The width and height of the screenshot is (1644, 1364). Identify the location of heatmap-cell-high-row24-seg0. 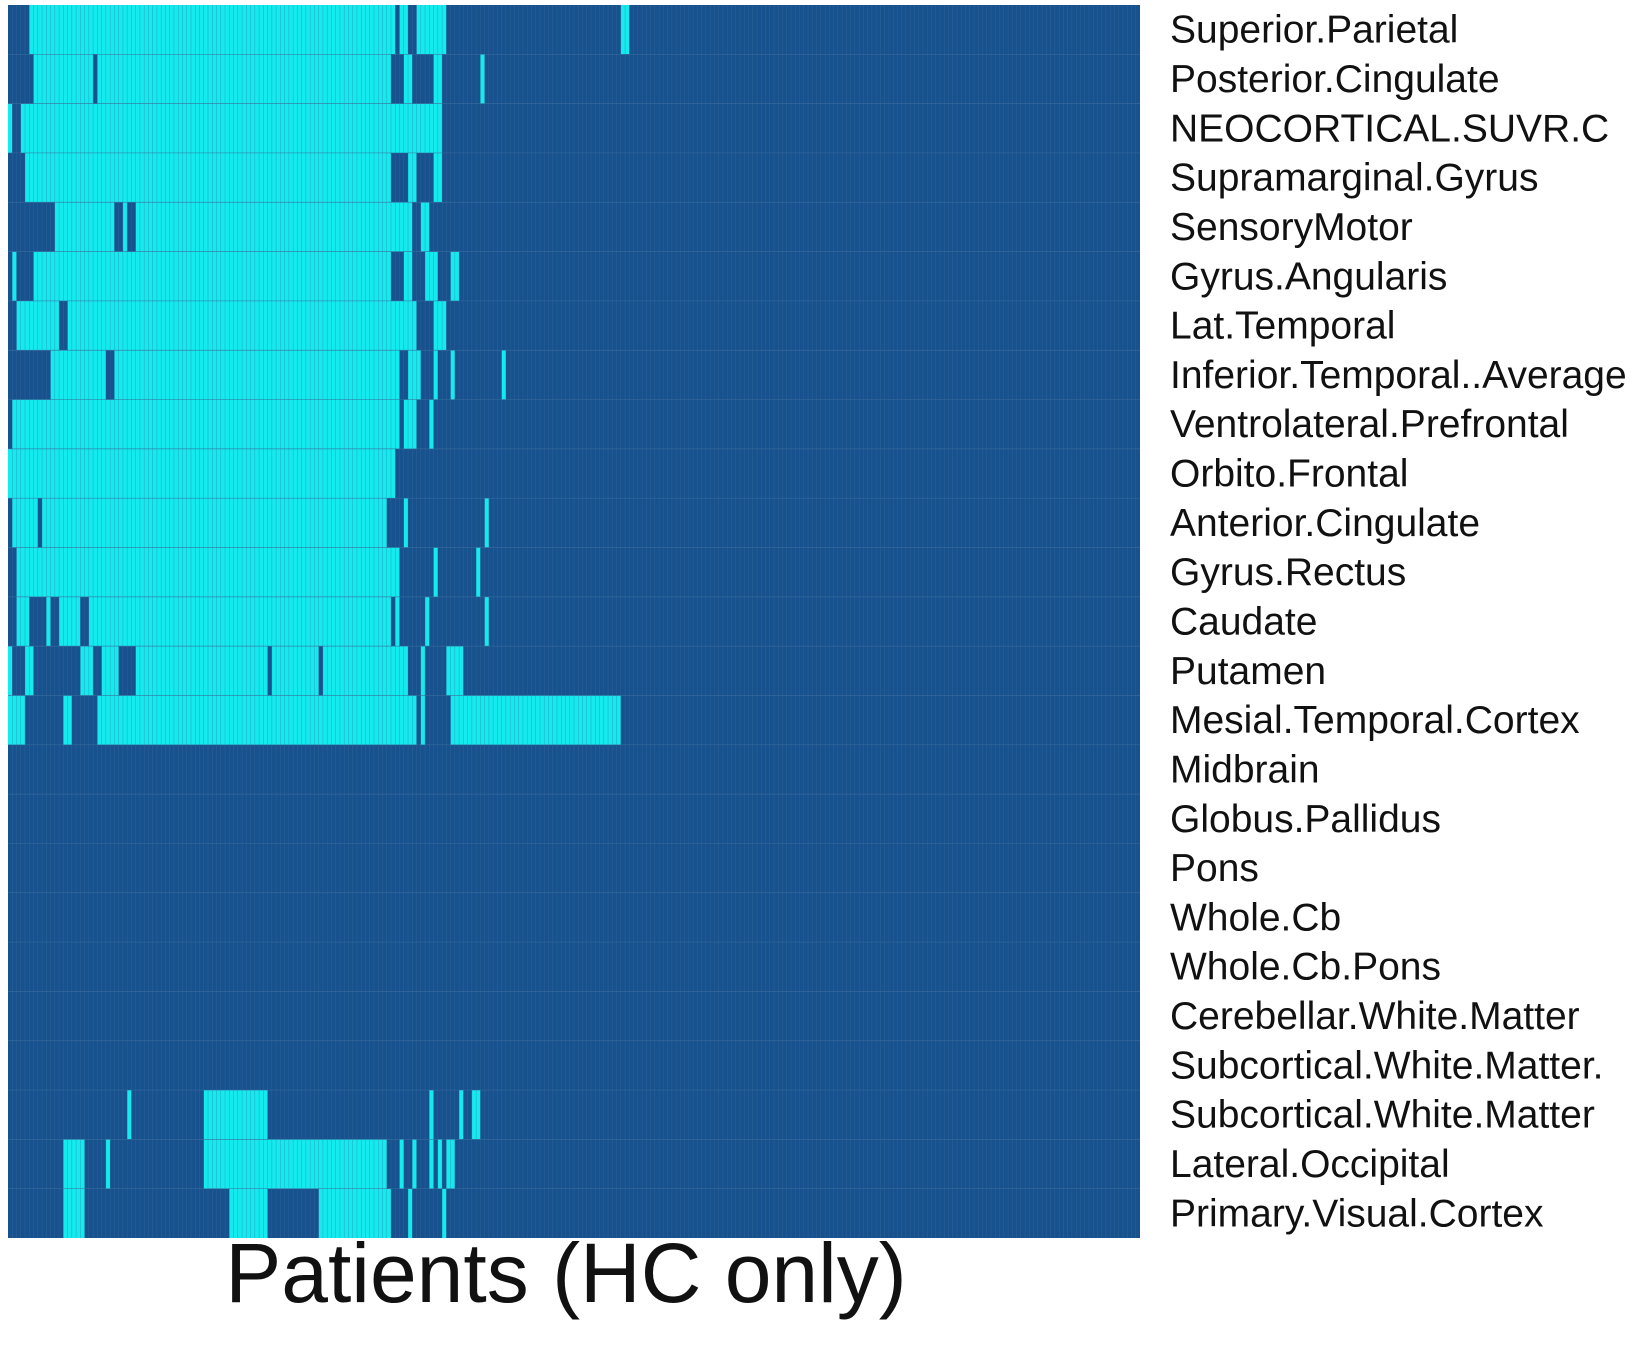
(74, 1213).